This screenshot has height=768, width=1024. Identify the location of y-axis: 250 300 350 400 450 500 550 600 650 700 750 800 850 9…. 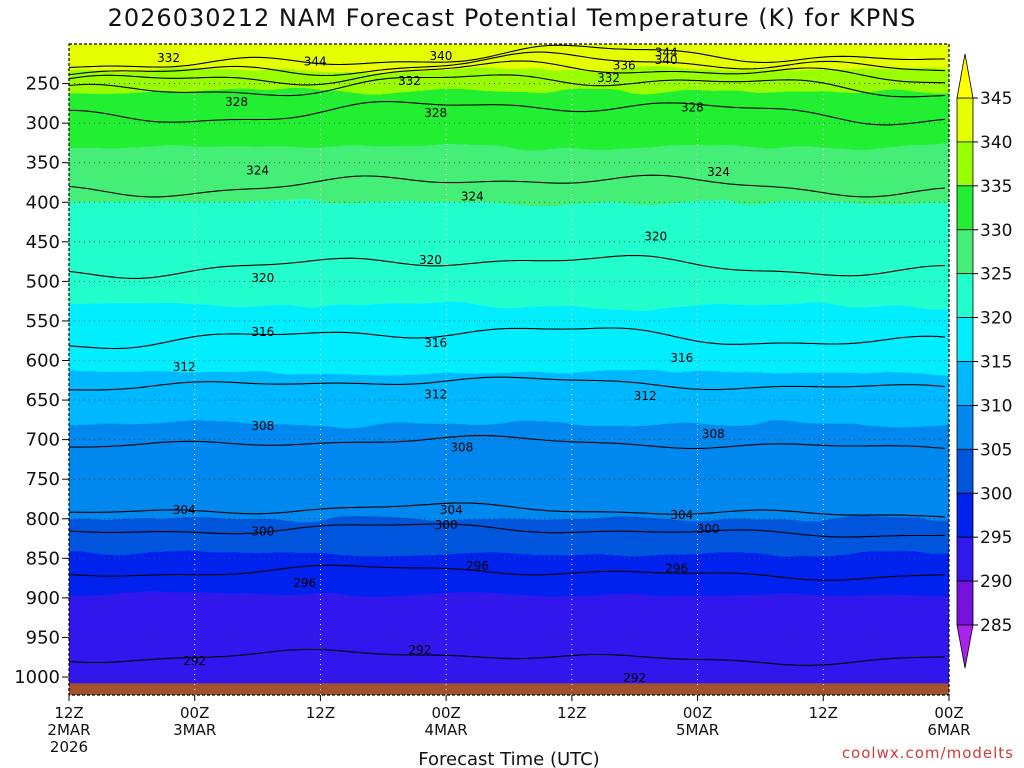
(41, 381).